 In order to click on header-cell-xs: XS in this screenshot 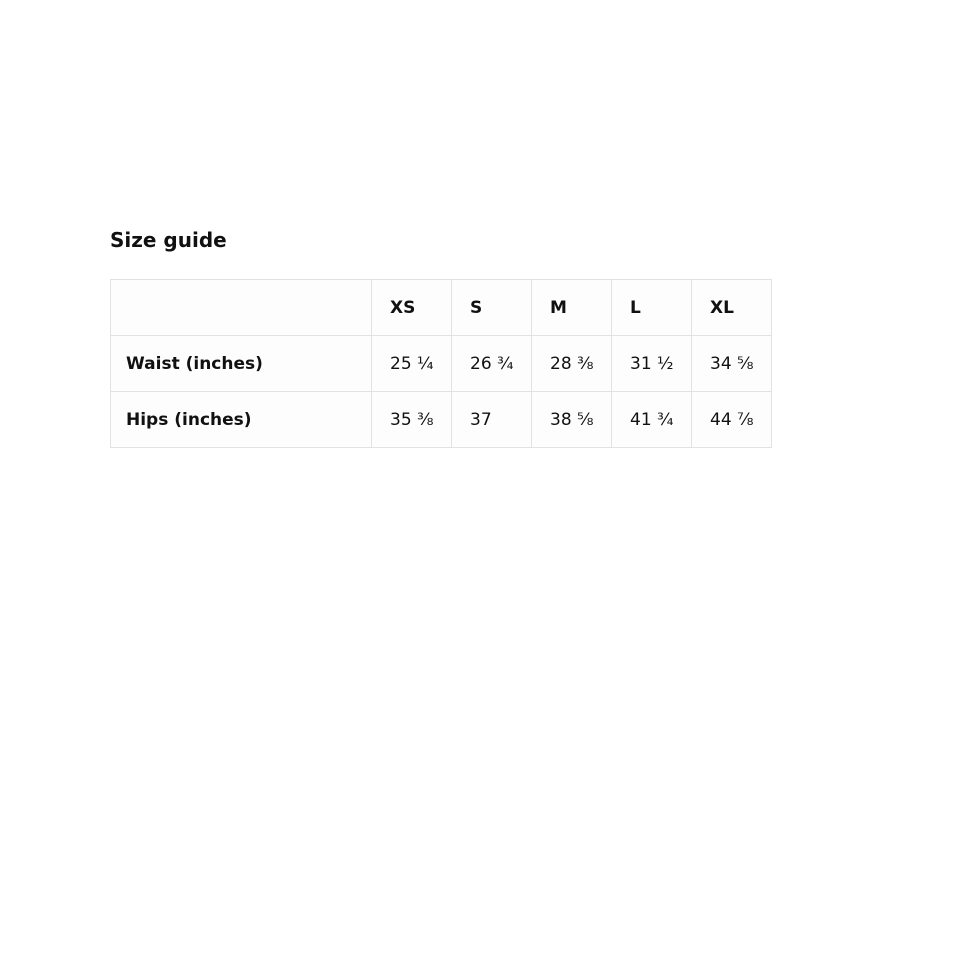, I will do `click(411, 307)`.